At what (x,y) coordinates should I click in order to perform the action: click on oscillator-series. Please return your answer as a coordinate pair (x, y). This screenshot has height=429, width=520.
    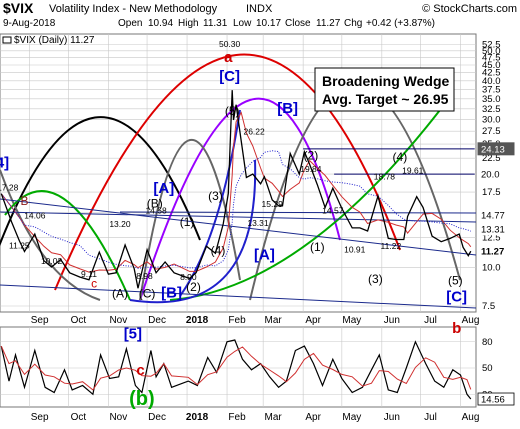
    Looking at the image, I should click on (236, 369).